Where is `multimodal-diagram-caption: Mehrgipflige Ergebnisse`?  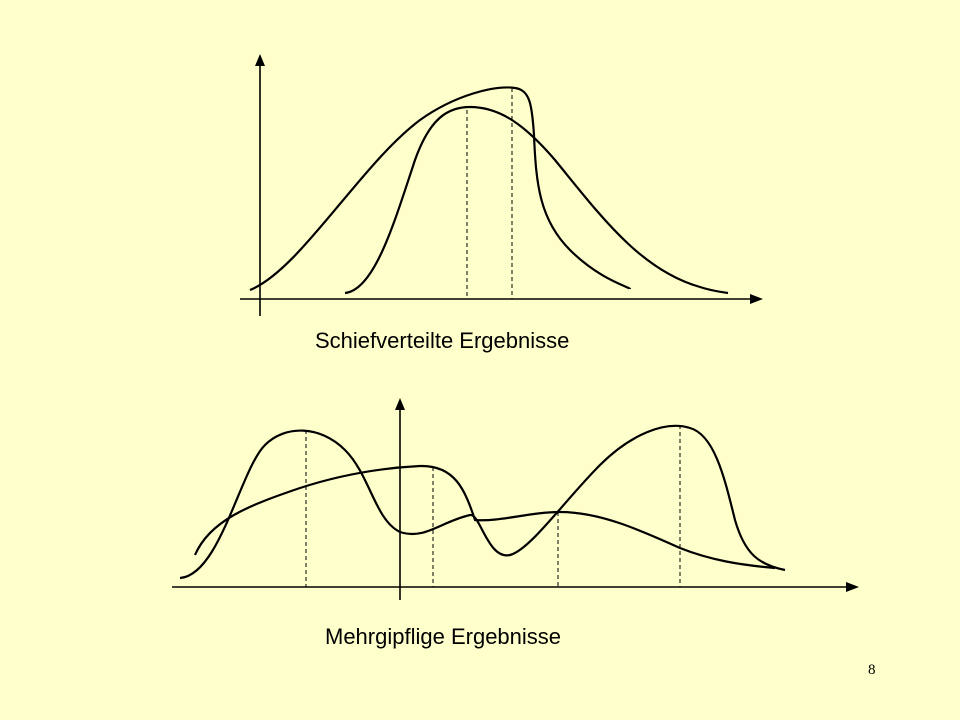
multimodal-diagram-caption: Mehrgipflige Ergebnisse is located at coordinates (443, 636).